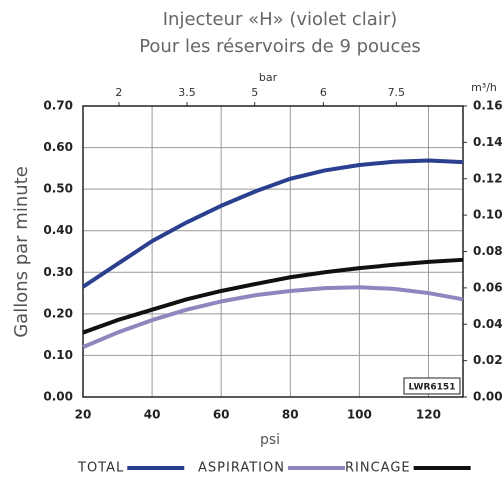 This screenshot has width=503, height=482. Describe the element at coordinates (221, 415) in the screenshot. I see `x-tick-label: 60` at that location.